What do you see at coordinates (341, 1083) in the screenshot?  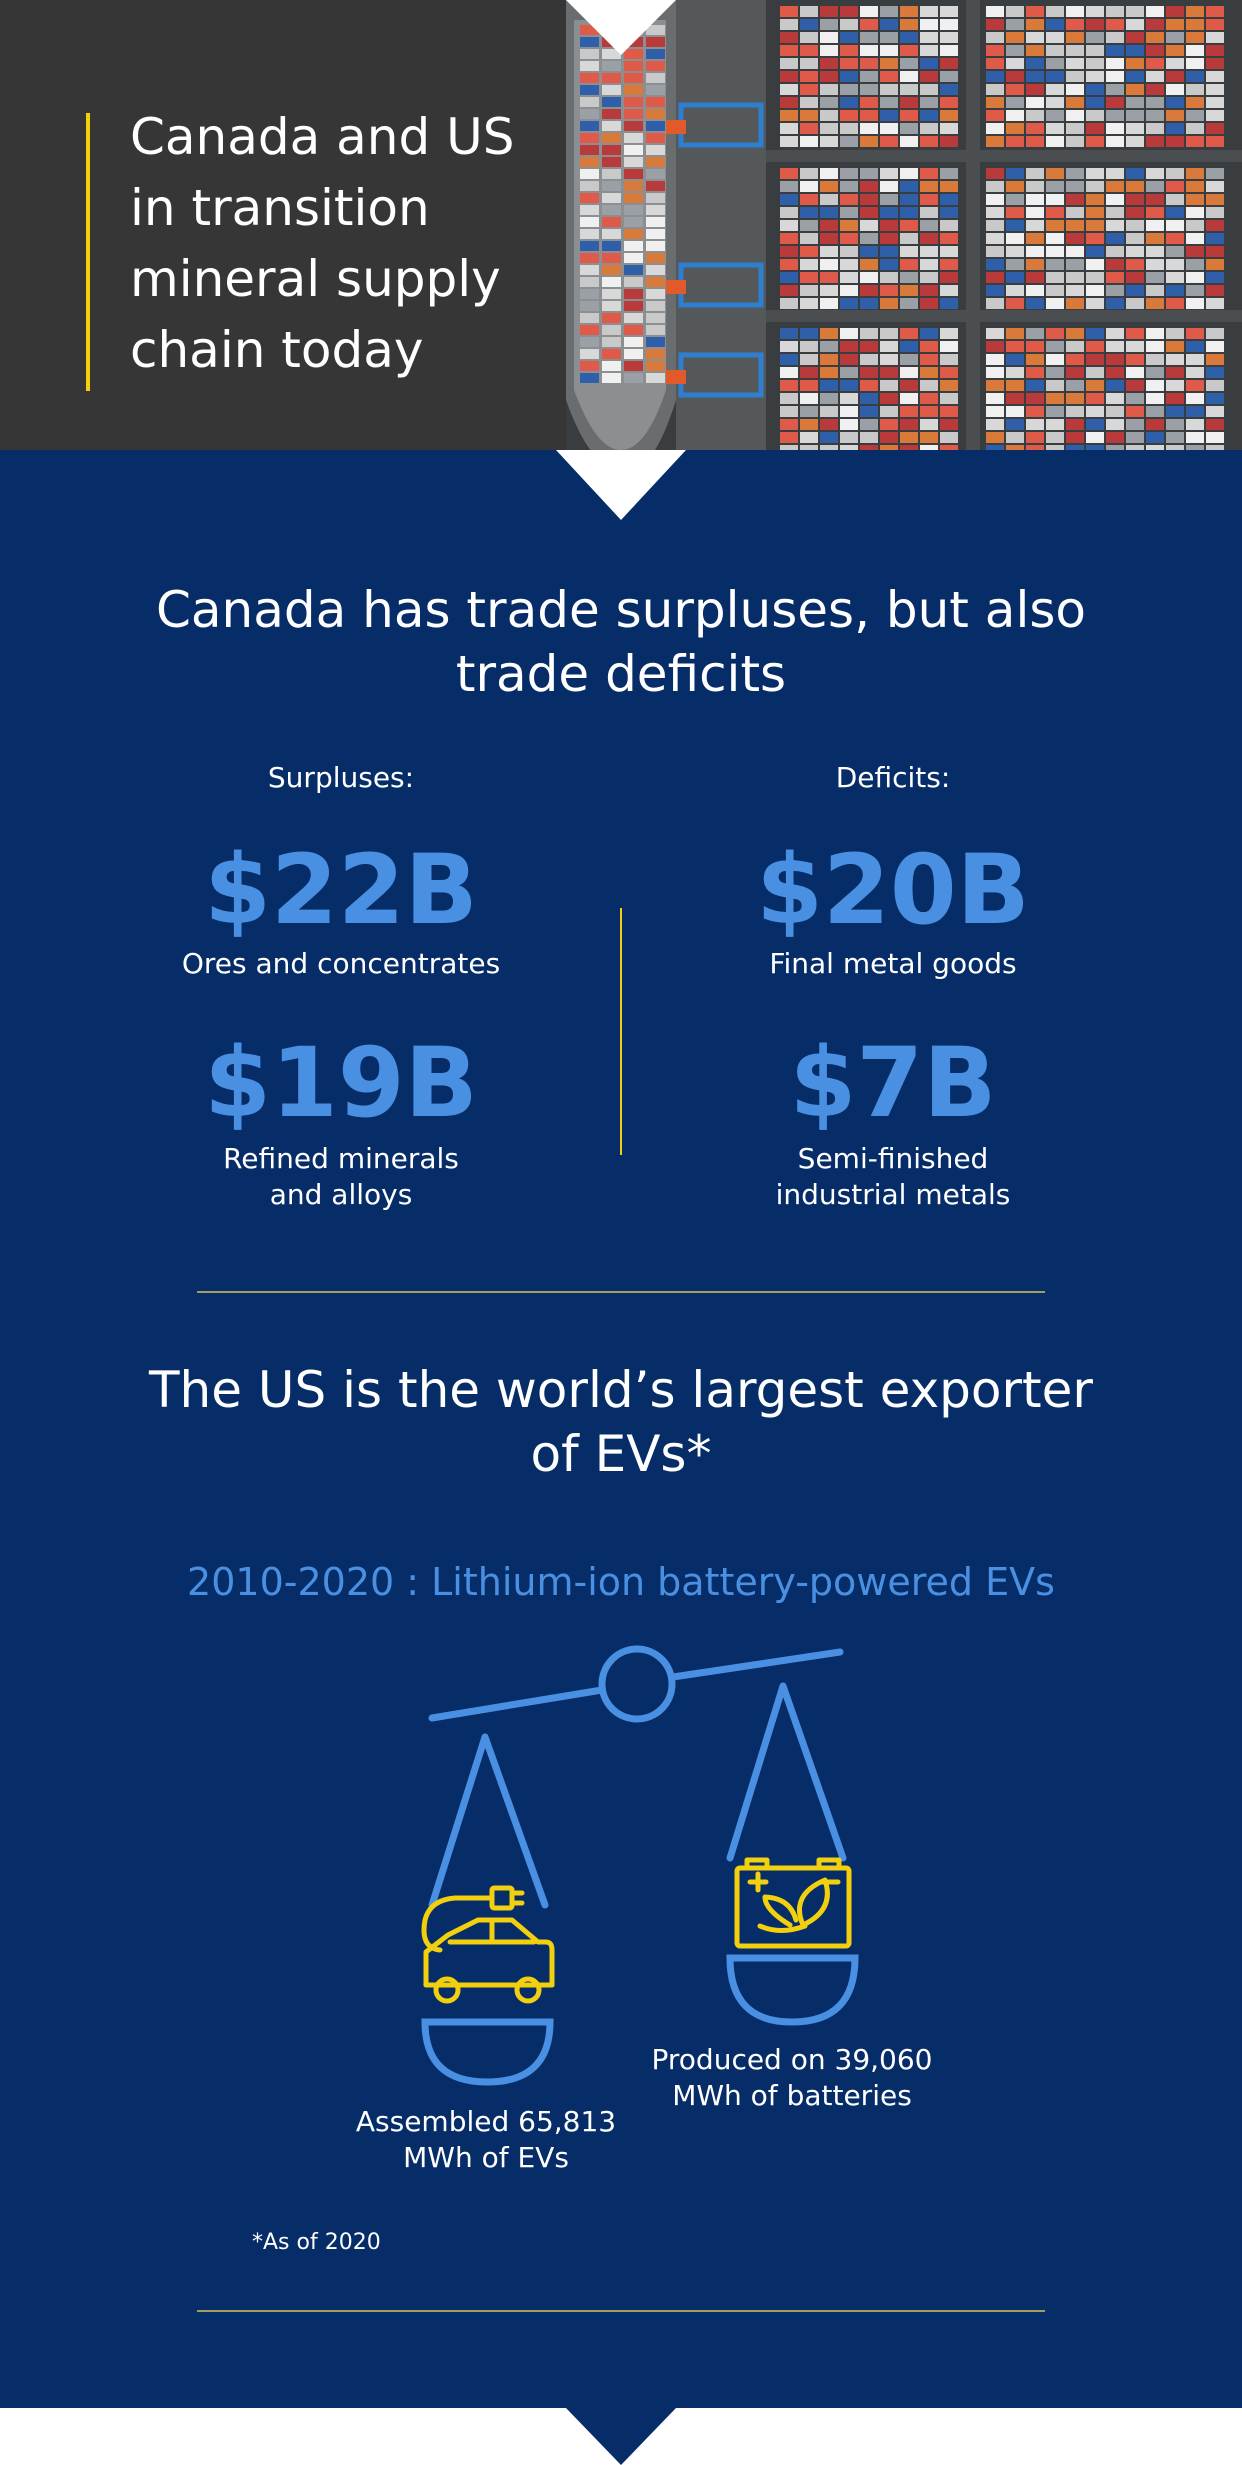 I see `surplus-value-refined: $19B` at bounding box center [341, 1083].